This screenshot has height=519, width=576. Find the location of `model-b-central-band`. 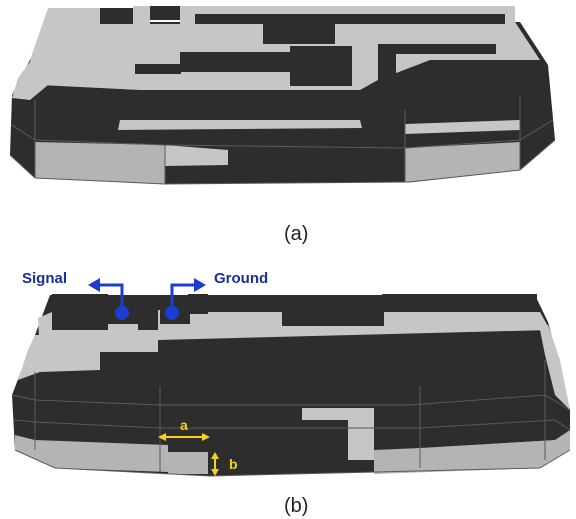

model-b-central-band is located at coordinates (285, 363).